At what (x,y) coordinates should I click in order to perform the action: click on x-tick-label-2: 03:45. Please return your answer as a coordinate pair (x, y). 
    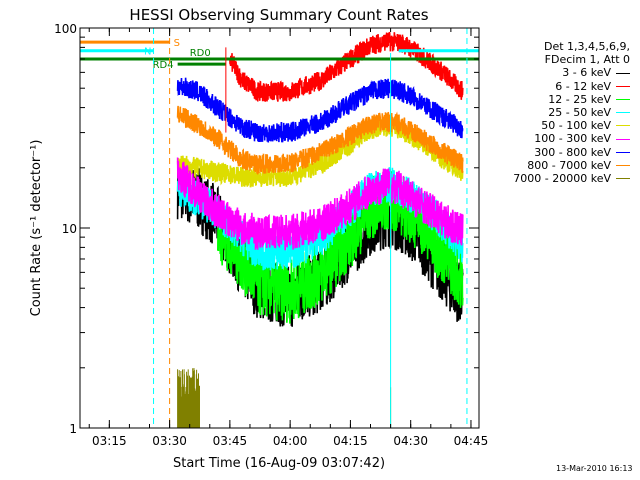
    Looking at the image, I should click on (230, 441).